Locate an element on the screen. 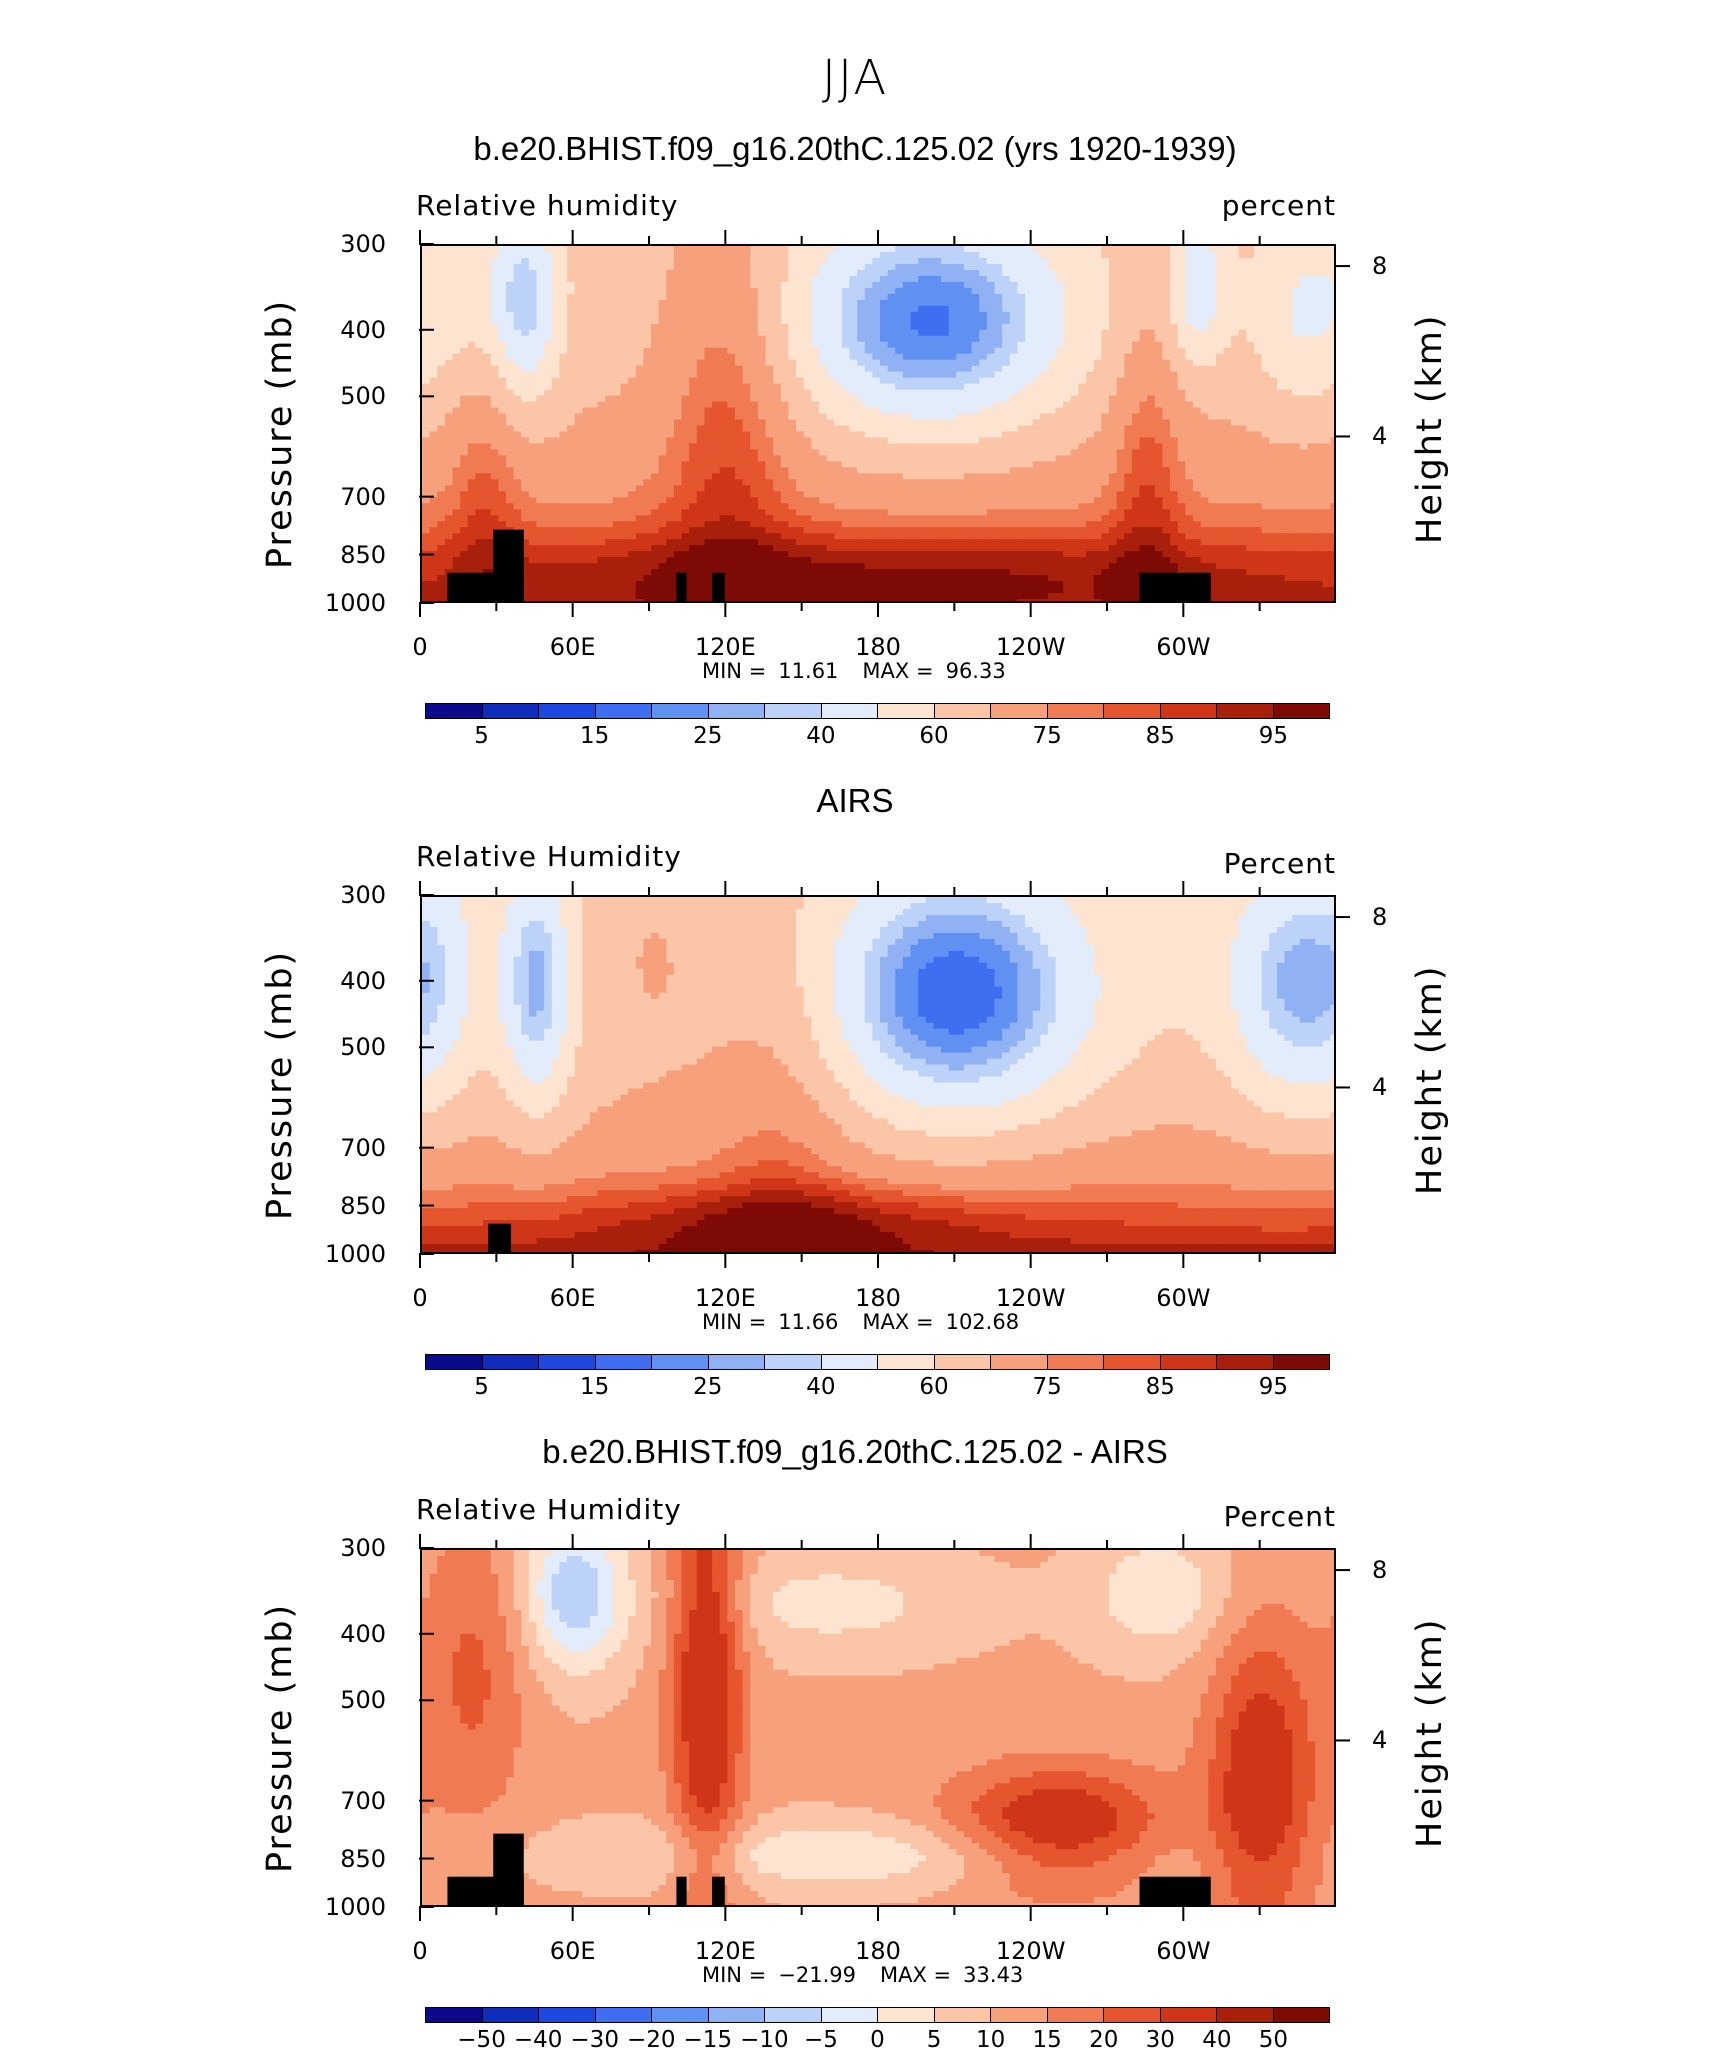  min-value: 11.66 is located at coordinates (808, 1322).